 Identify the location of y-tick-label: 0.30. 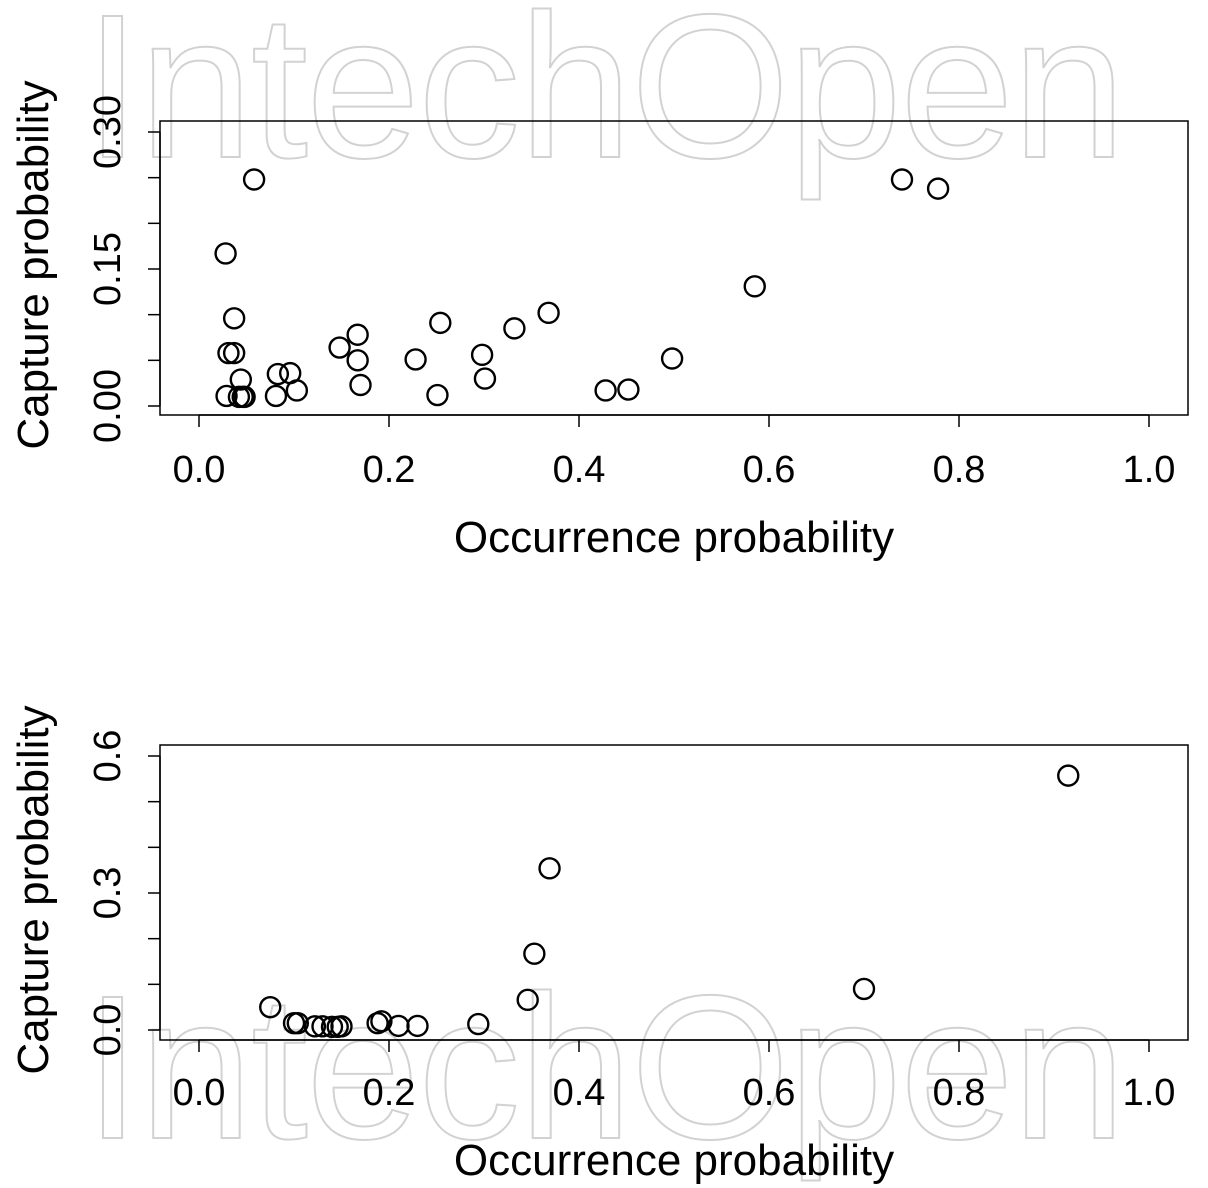
(108, 132).